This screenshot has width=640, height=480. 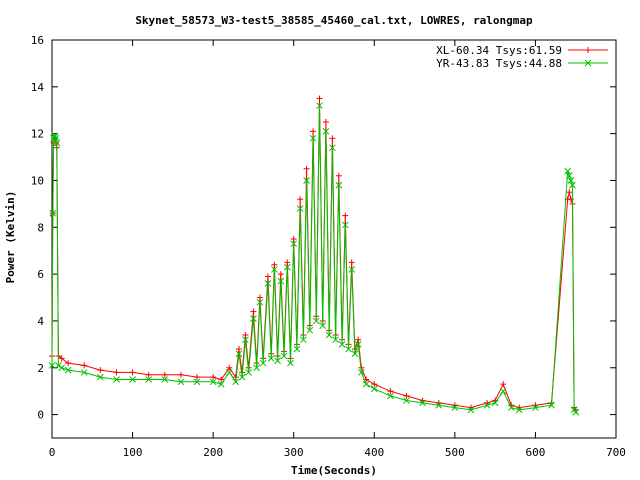 What do you see at coordinates (10, 237) in the screenshot?
I see `y-axis-label: Power (Kelvin)` at bounding box center [10, 237].